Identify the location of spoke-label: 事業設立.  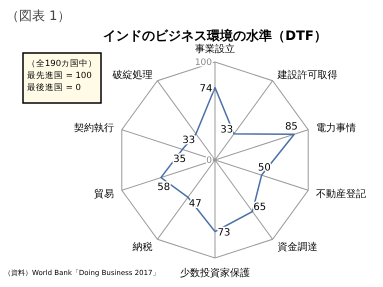
(215, 49).